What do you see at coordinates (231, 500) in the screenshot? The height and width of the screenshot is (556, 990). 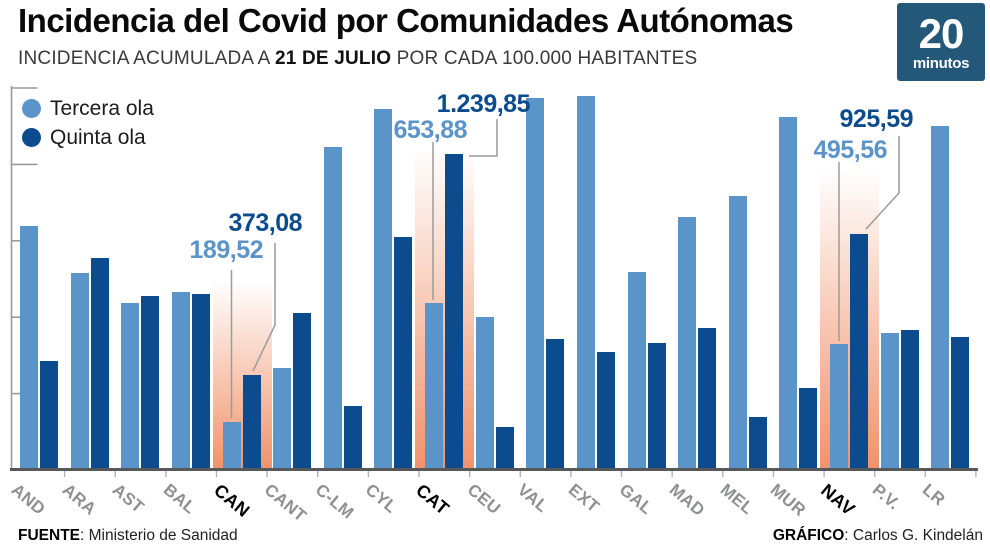 I see `x-label-CAN: CAN` at bounding box center [231, 500].